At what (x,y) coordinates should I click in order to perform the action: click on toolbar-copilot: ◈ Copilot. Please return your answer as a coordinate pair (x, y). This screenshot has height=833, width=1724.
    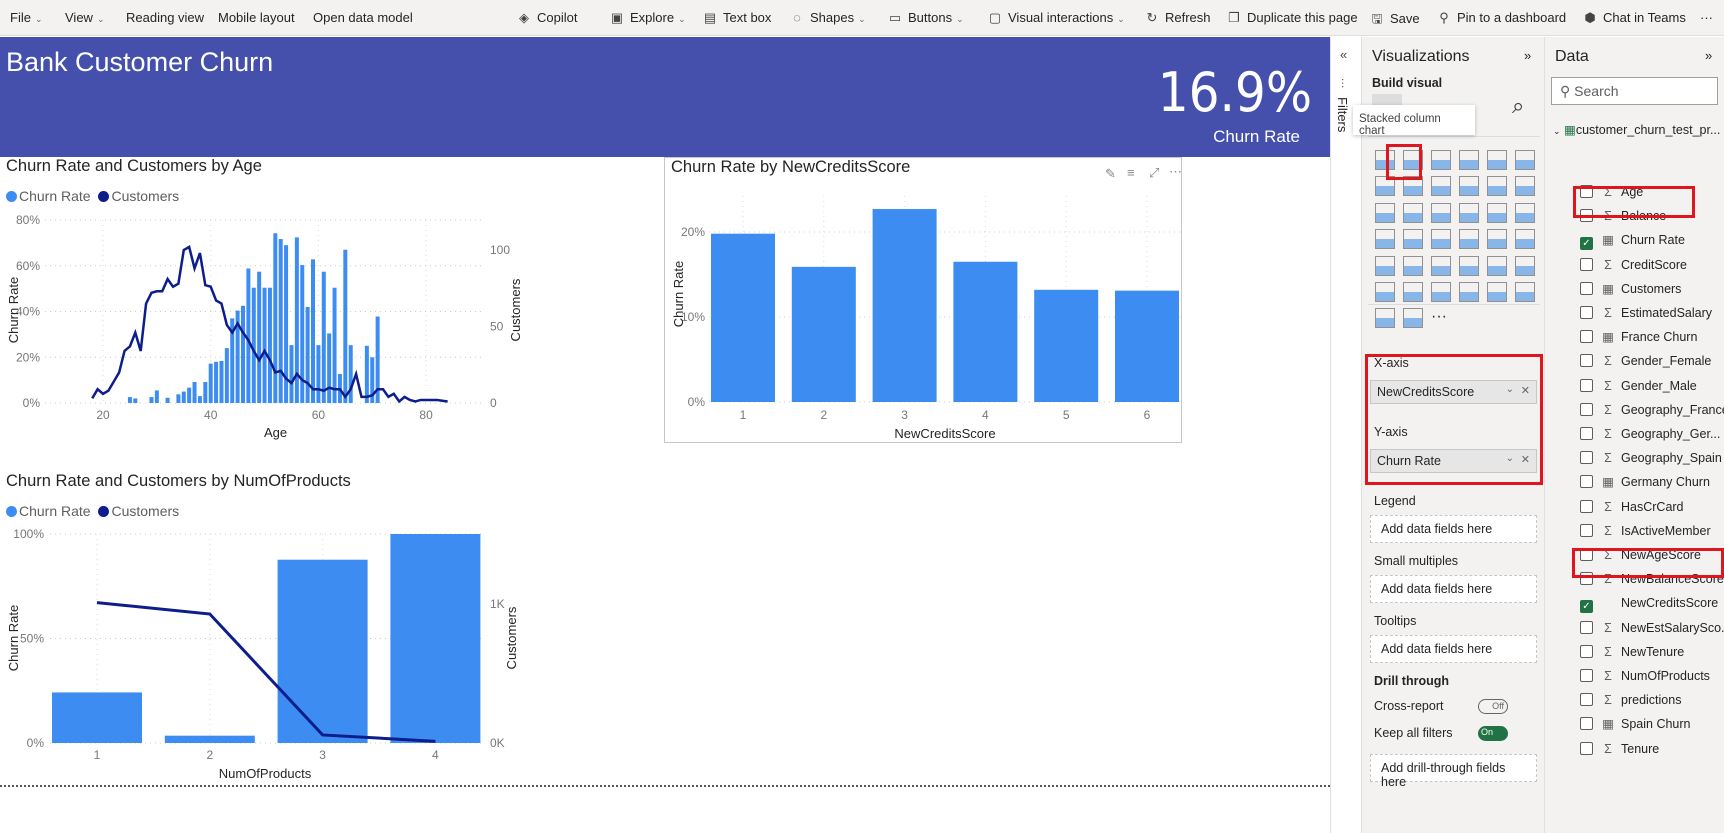
    Looking at the image, I should click on (547, 18).